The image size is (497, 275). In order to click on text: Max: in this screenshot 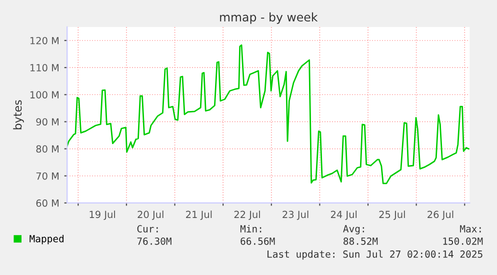, I will do `click(470, 228)`.